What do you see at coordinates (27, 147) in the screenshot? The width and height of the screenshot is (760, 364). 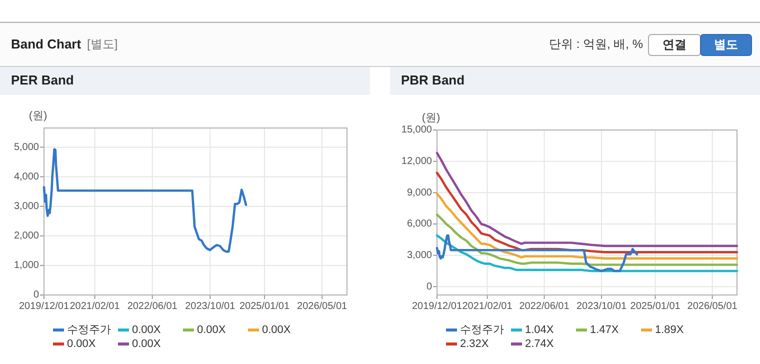 I see `y-tick-label: 5,000` at bounding box center [27, 147].